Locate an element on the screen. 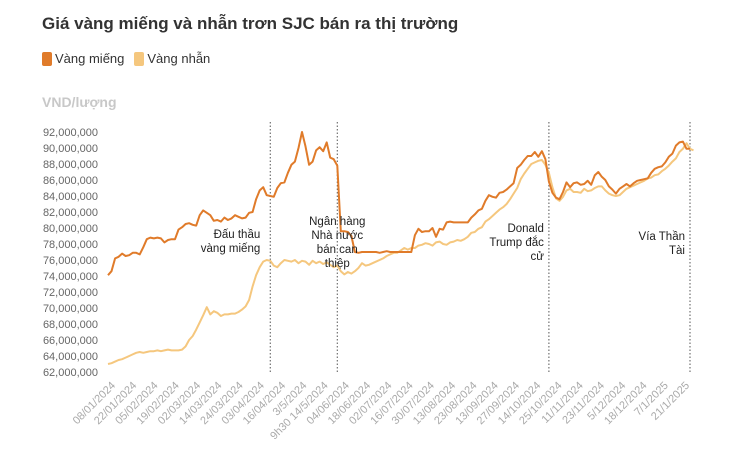 This screenshot has width=752, height=460. y-tick-label: 64,000,000 is located at coordinates (70, 357).